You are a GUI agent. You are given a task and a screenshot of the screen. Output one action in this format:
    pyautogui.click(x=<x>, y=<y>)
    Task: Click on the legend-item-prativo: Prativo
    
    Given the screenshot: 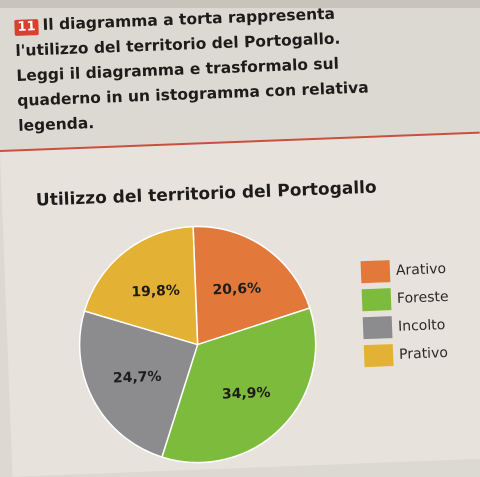 What is the action you would take?
    pyautogui.click(x=407, y=354)
    